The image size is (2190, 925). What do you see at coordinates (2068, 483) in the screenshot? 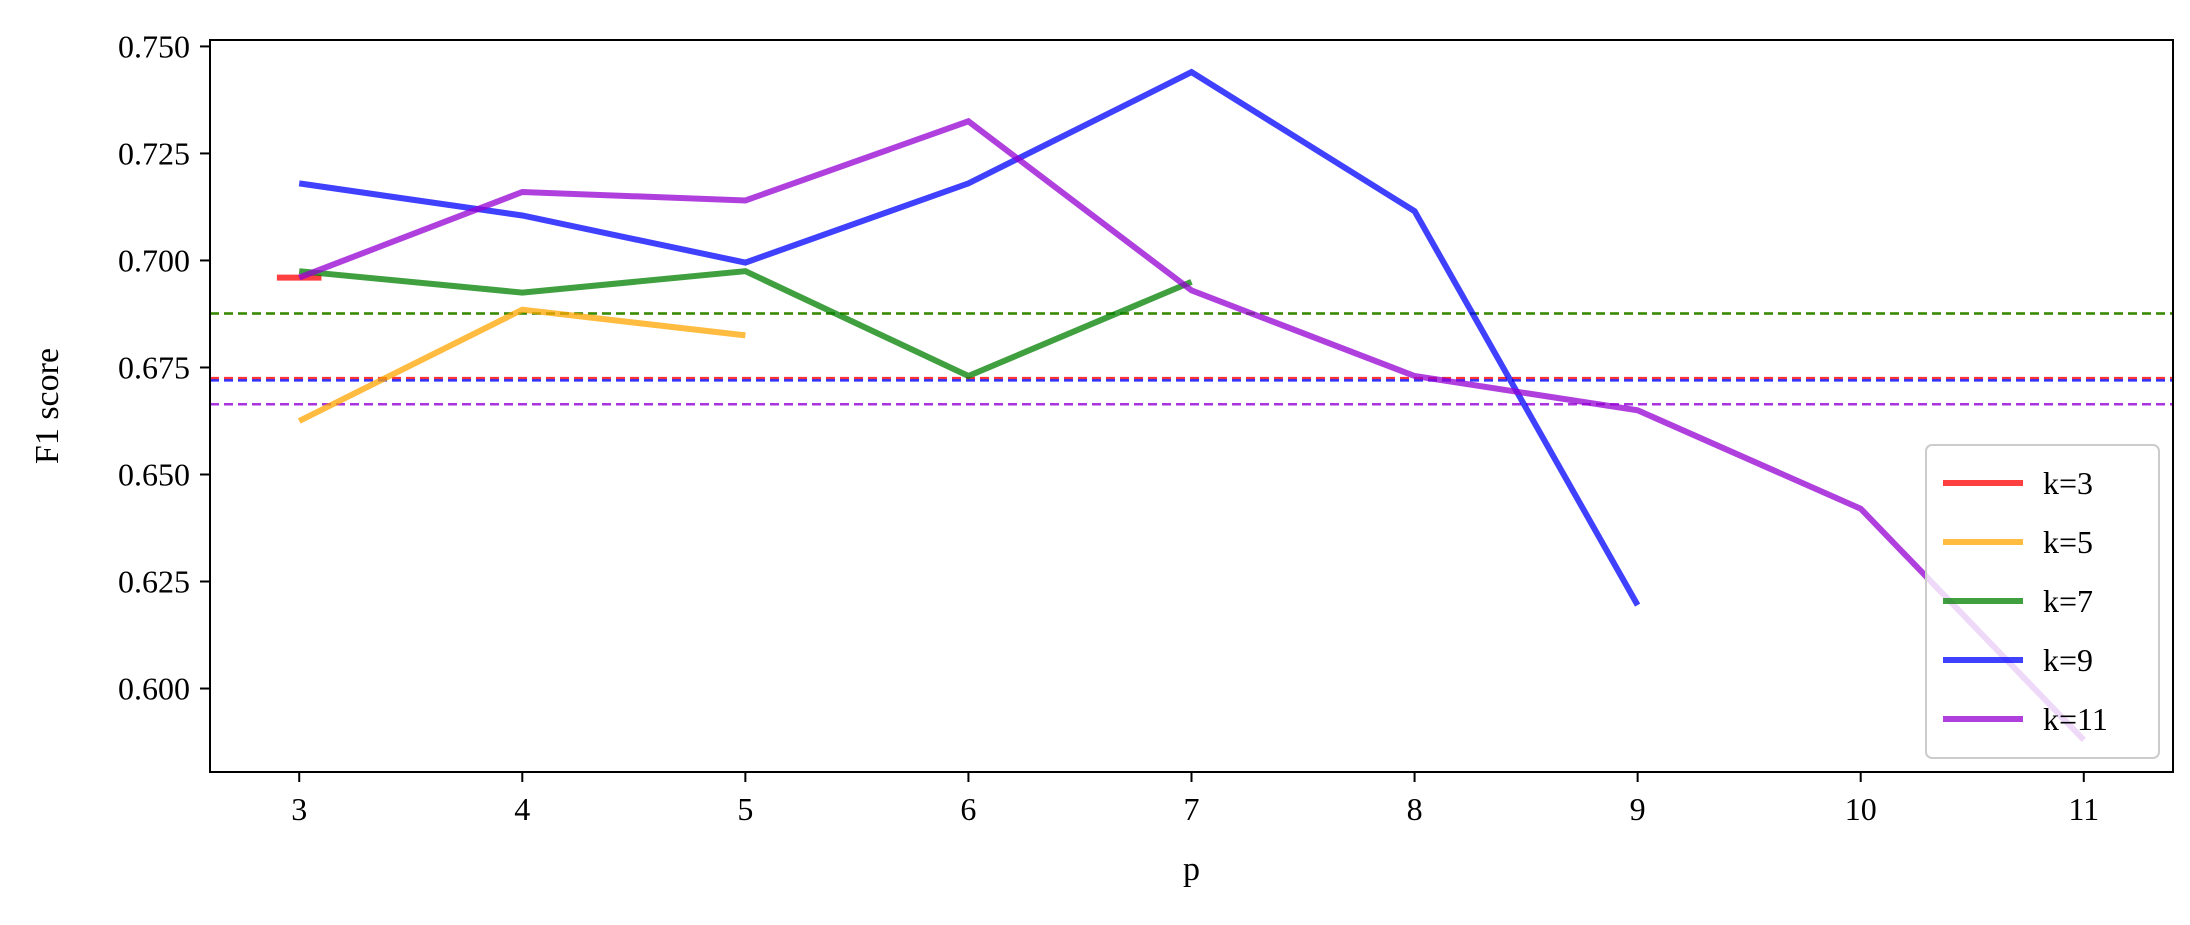
I see `legend-label: k=3` at bounding box center [2068, 483].